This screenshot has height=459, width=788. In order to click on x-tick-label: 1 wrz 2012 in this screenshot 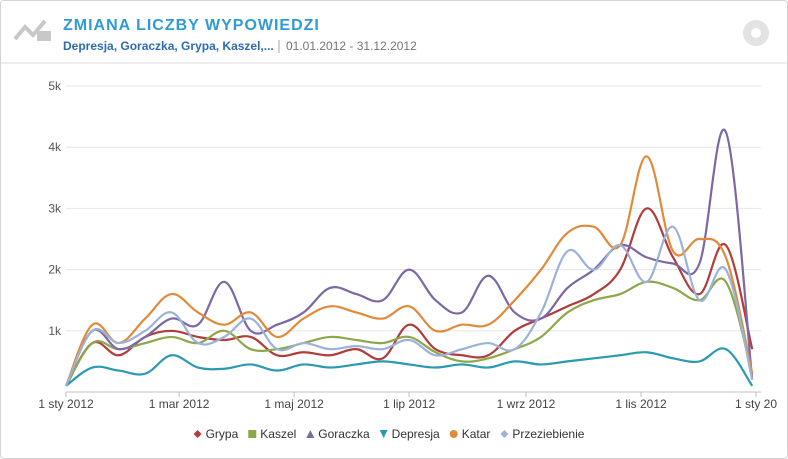, I will do `click(526, 404)`.